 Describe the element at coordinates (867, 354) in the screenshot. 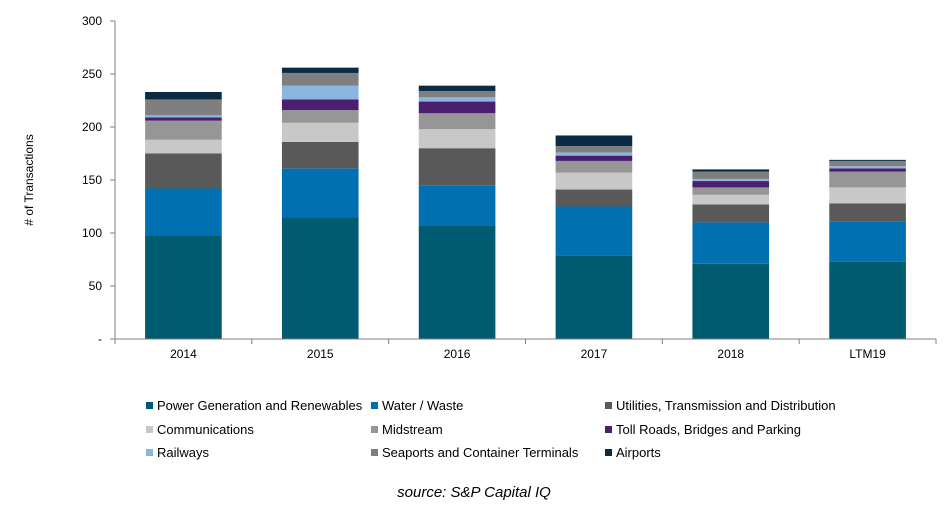

I see `x-tick-label: LTM19` at that location.